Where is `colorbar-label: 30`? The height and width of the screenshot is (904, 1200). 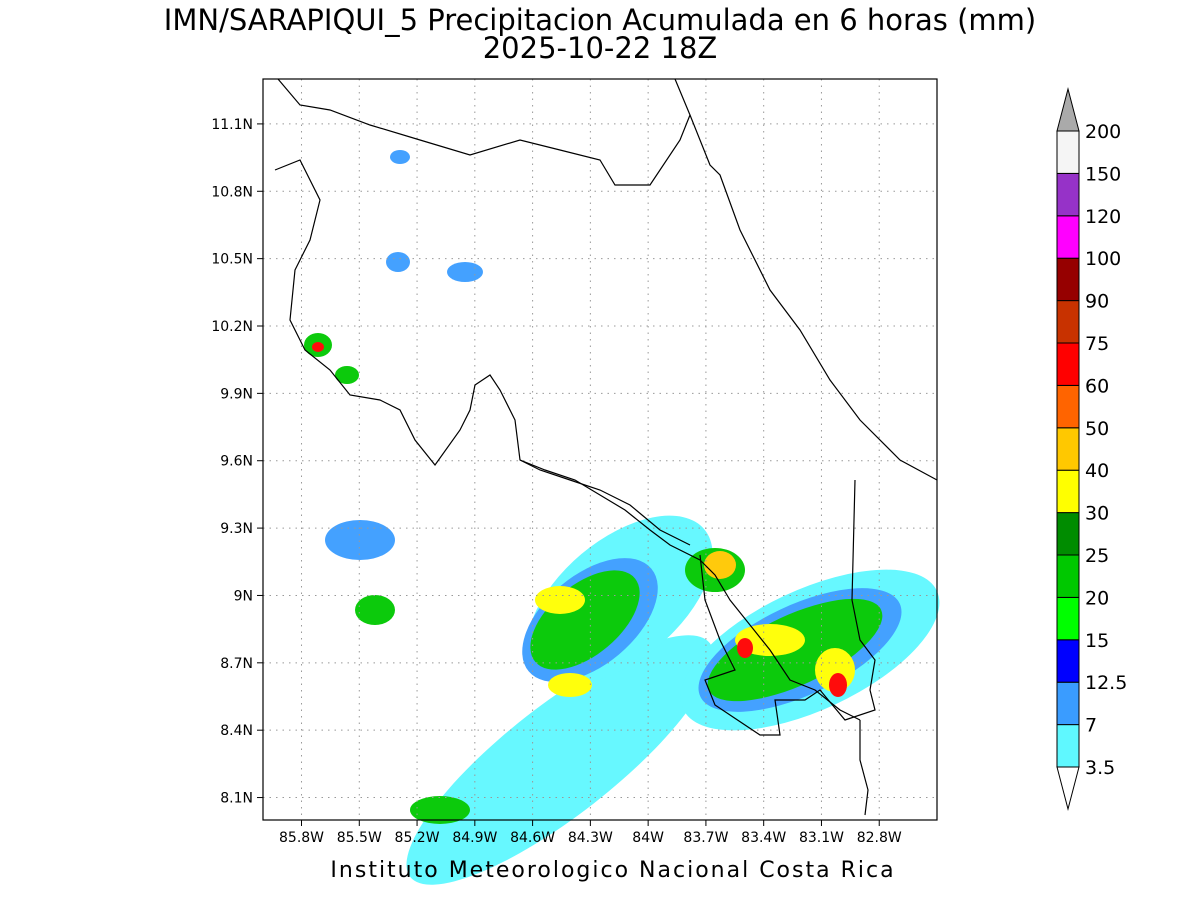
colorbar-label: 30 is located at coordinates (1097, 514).